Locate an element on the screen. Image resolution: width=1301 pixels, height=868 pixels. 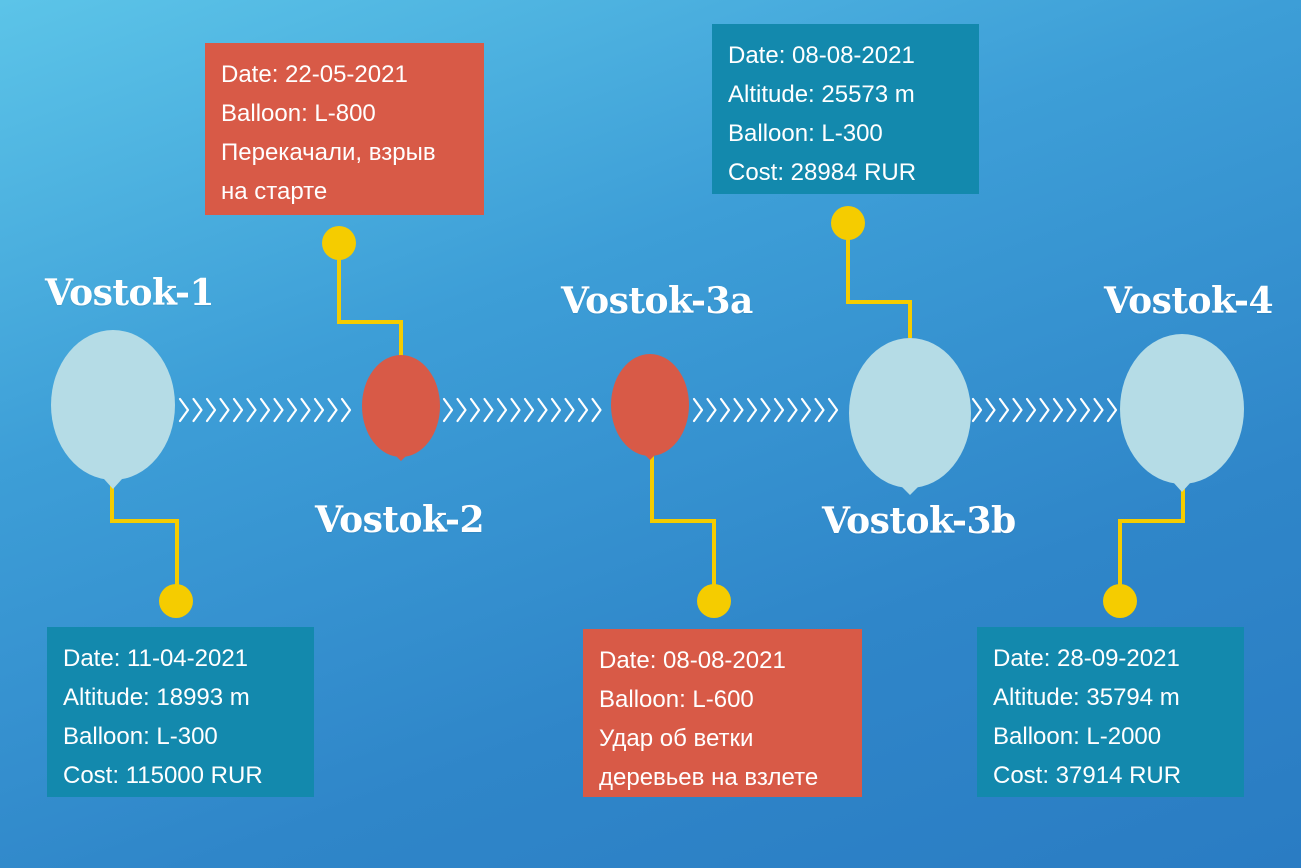
card-balloon: Balloon: L-600 is located at coordinates (676, 699).